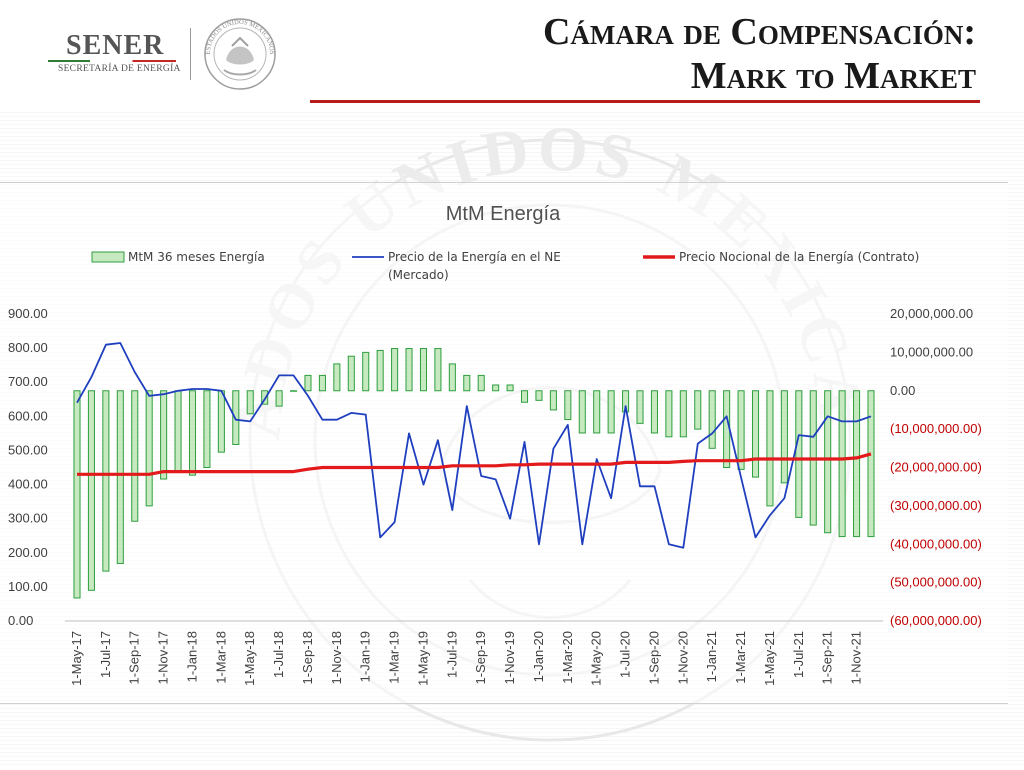 The image size is (1024, 770). What do you see at coordinates (509, 657) in the screenshot?
I see `x-tick-label: 1-Nov-19` at bounding box center [509, 657].